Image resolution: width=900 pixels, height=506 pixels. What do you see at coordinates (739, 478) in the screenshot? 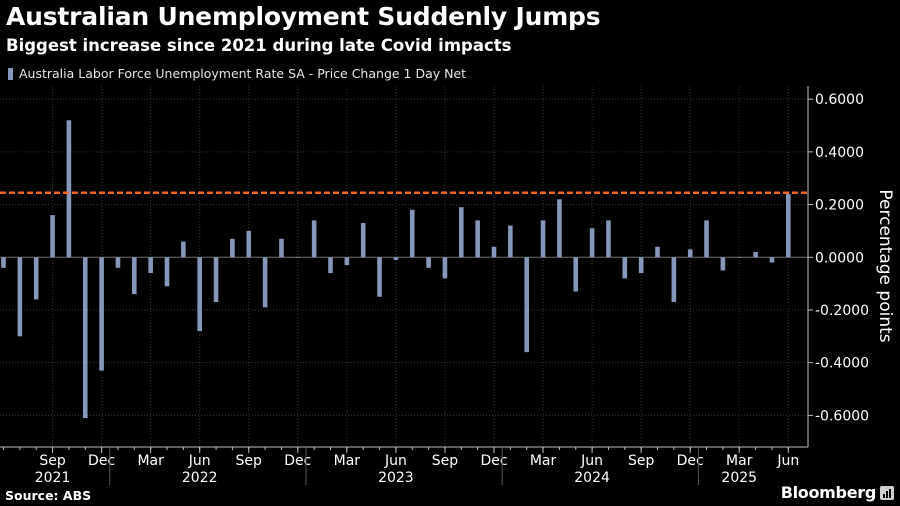
I see `x-year-label: 2025` at bounding box center [739, 478].